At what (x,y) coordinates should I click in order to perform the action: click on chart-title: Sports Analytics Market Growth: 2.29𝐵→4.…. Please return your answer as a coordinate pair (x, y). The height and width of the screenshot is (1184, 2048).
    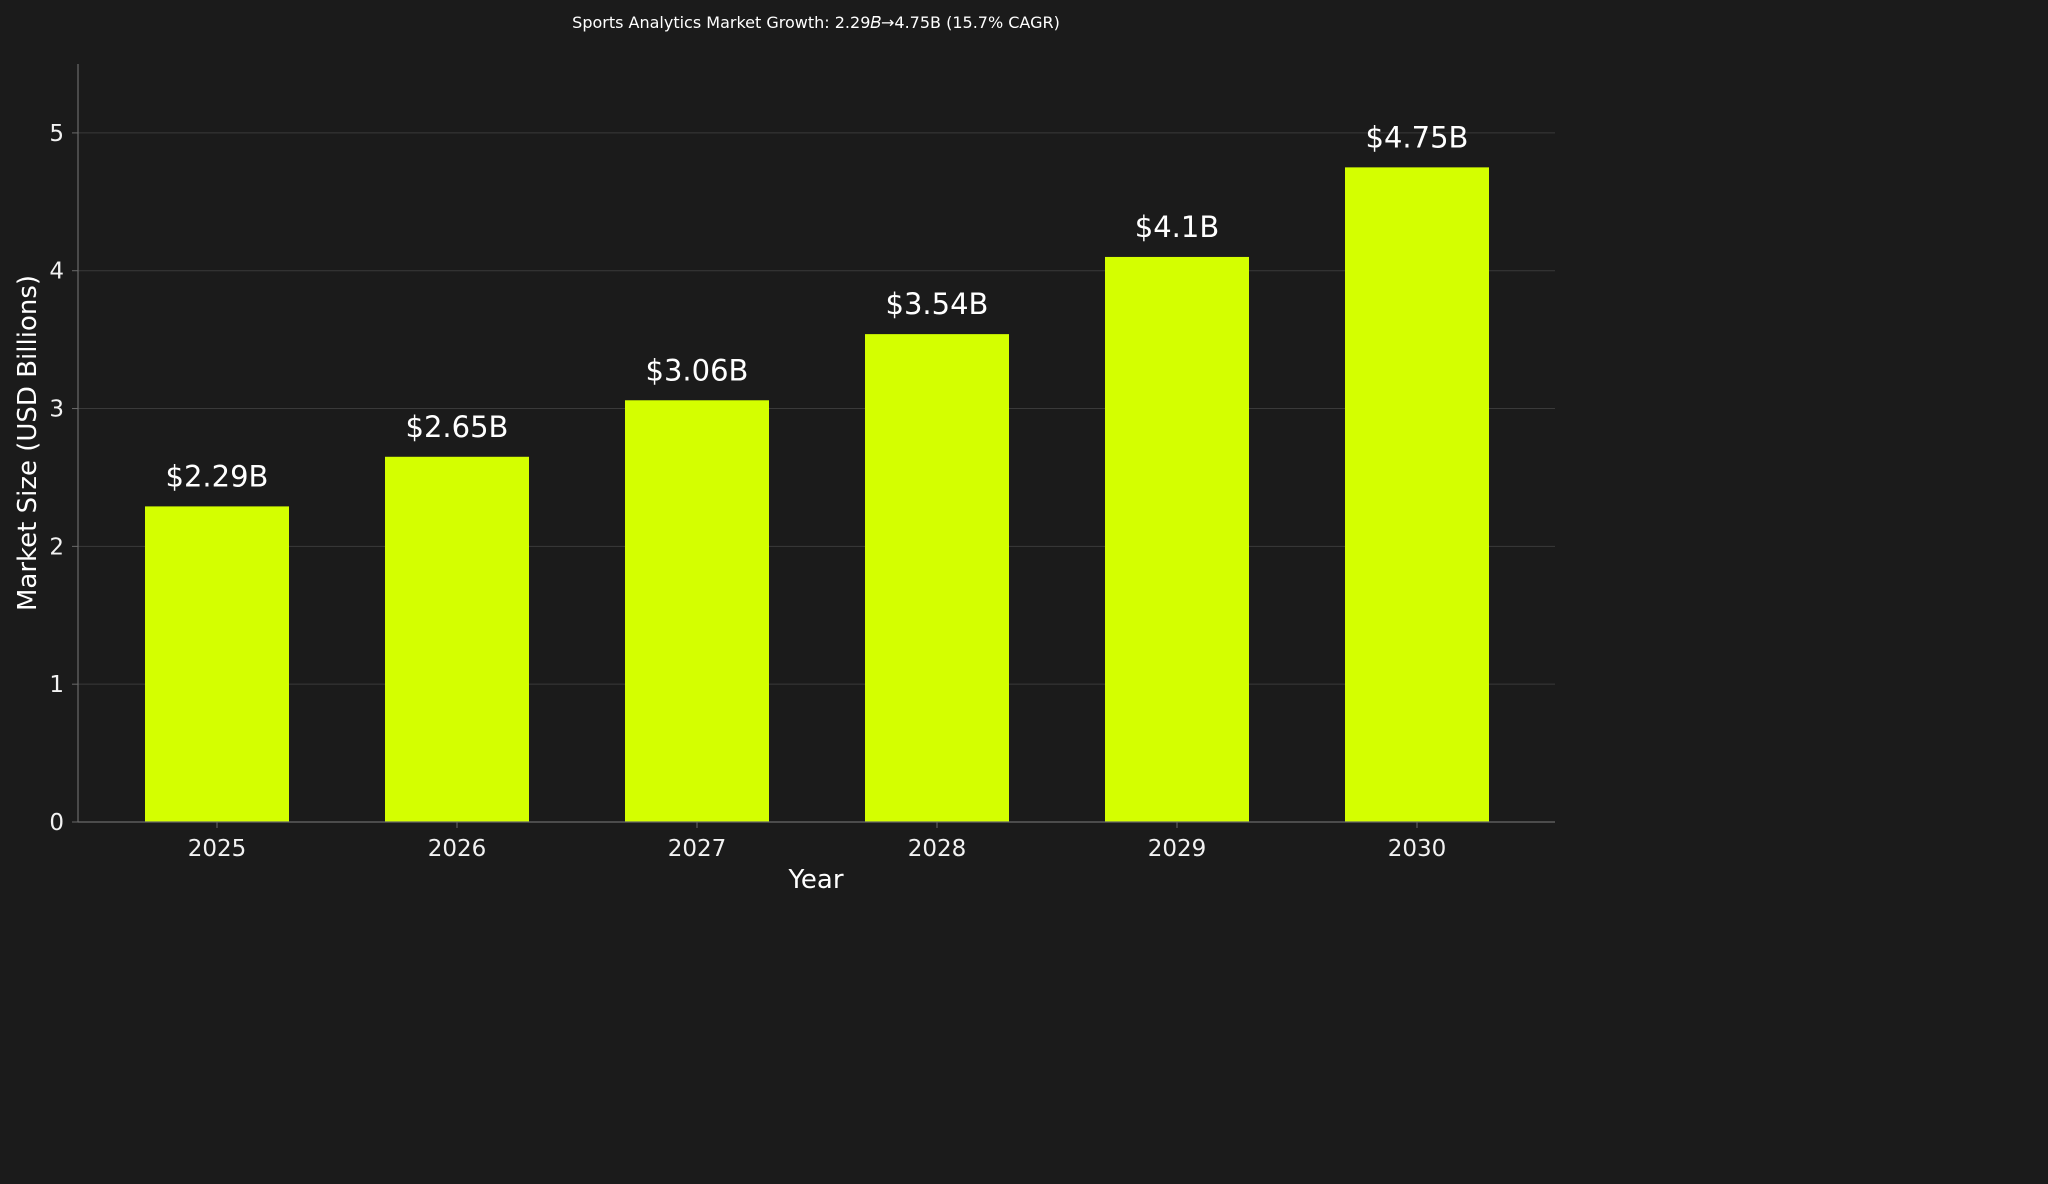
    Looking at the image, I should click on (816, 22).